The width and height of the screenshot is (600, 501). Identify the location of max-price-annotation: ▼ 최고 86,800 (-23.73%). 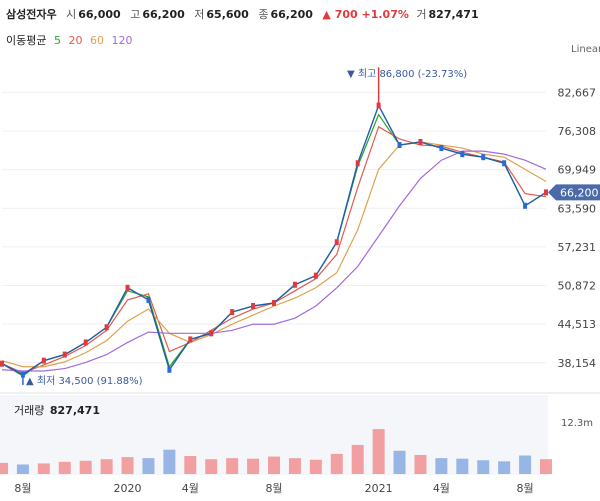
(407, 74).